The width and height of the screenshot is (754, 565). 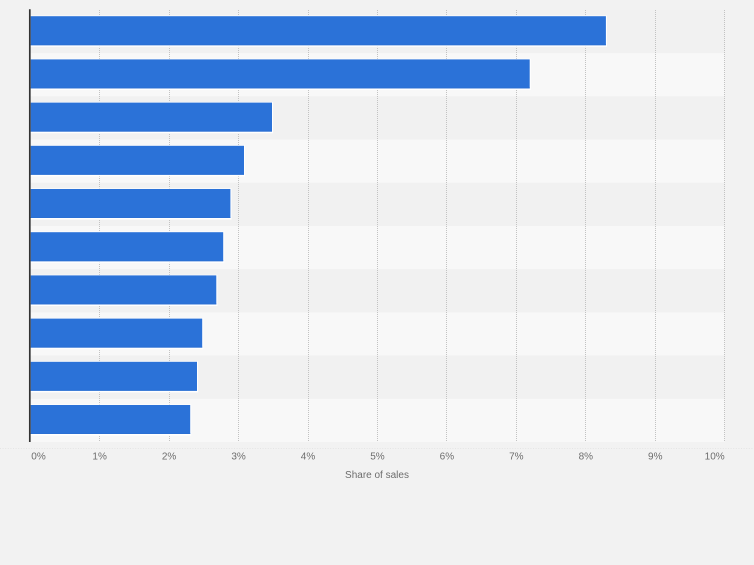 What do you see at coordinates (38, 457) in the screenshot?
I see `svg-text: 0%` at bounding box center [38, 457].